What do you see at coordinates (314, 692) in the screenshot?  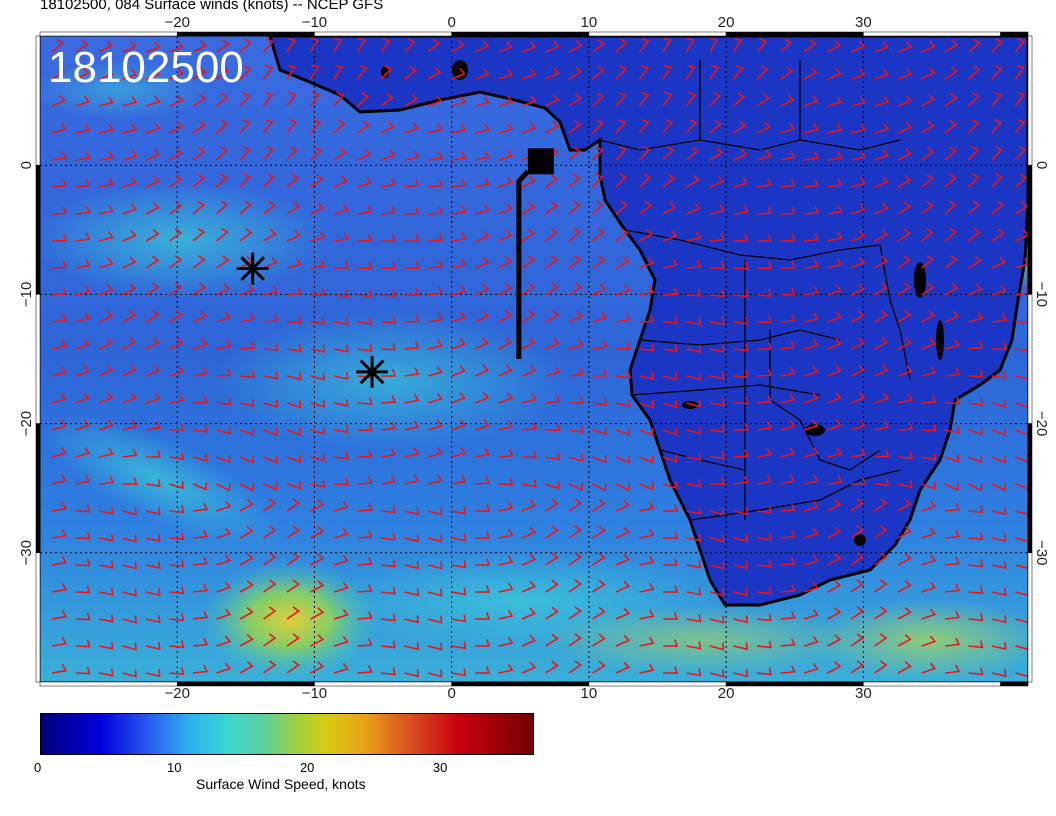 I see `lon-tick-label: −10` at bounding box center [314, 692].